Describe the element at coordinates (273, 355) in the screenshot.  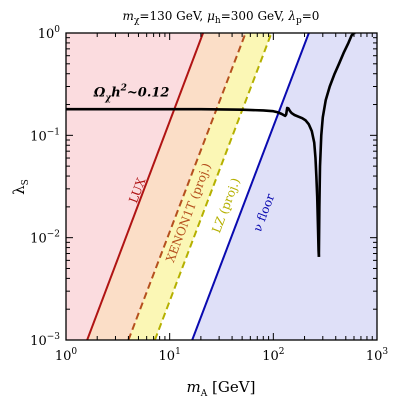
I see `x-tick-label: 10²` at that location.